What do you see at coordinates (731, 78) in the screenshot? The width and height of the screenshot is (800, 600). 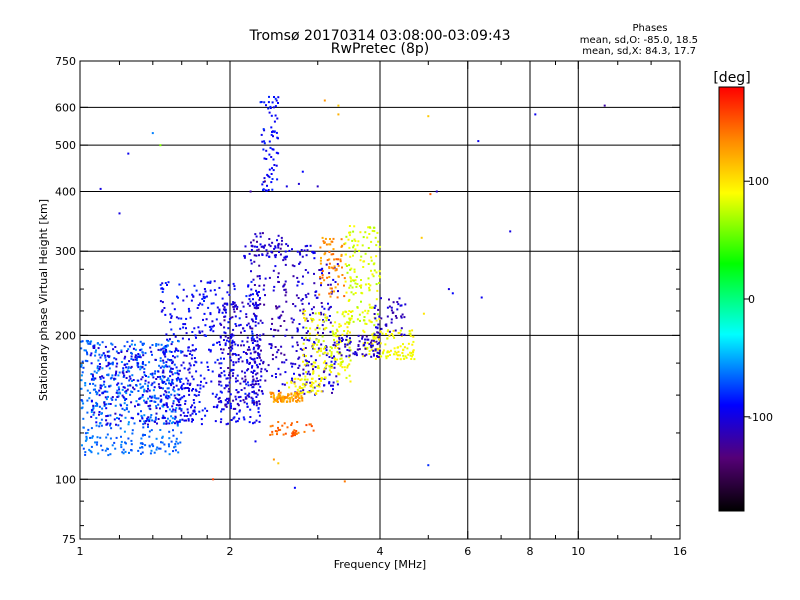 I see `colorbar-unit-label: [deg]` at bounding box center [731, 78].